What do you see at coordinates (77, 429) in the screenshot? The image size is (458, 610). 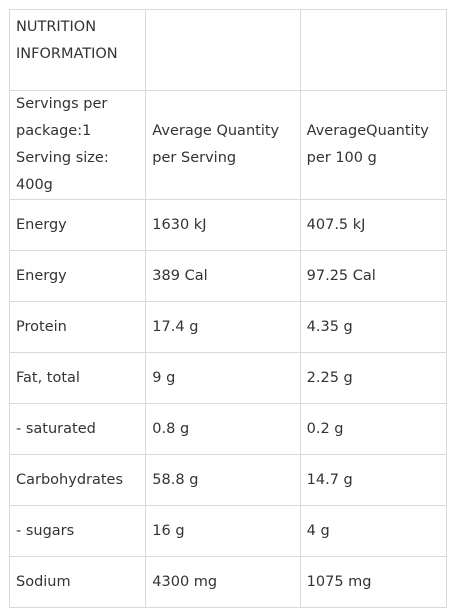 I see `nutrient-name: - saturated` at bounding box center [77, 429].